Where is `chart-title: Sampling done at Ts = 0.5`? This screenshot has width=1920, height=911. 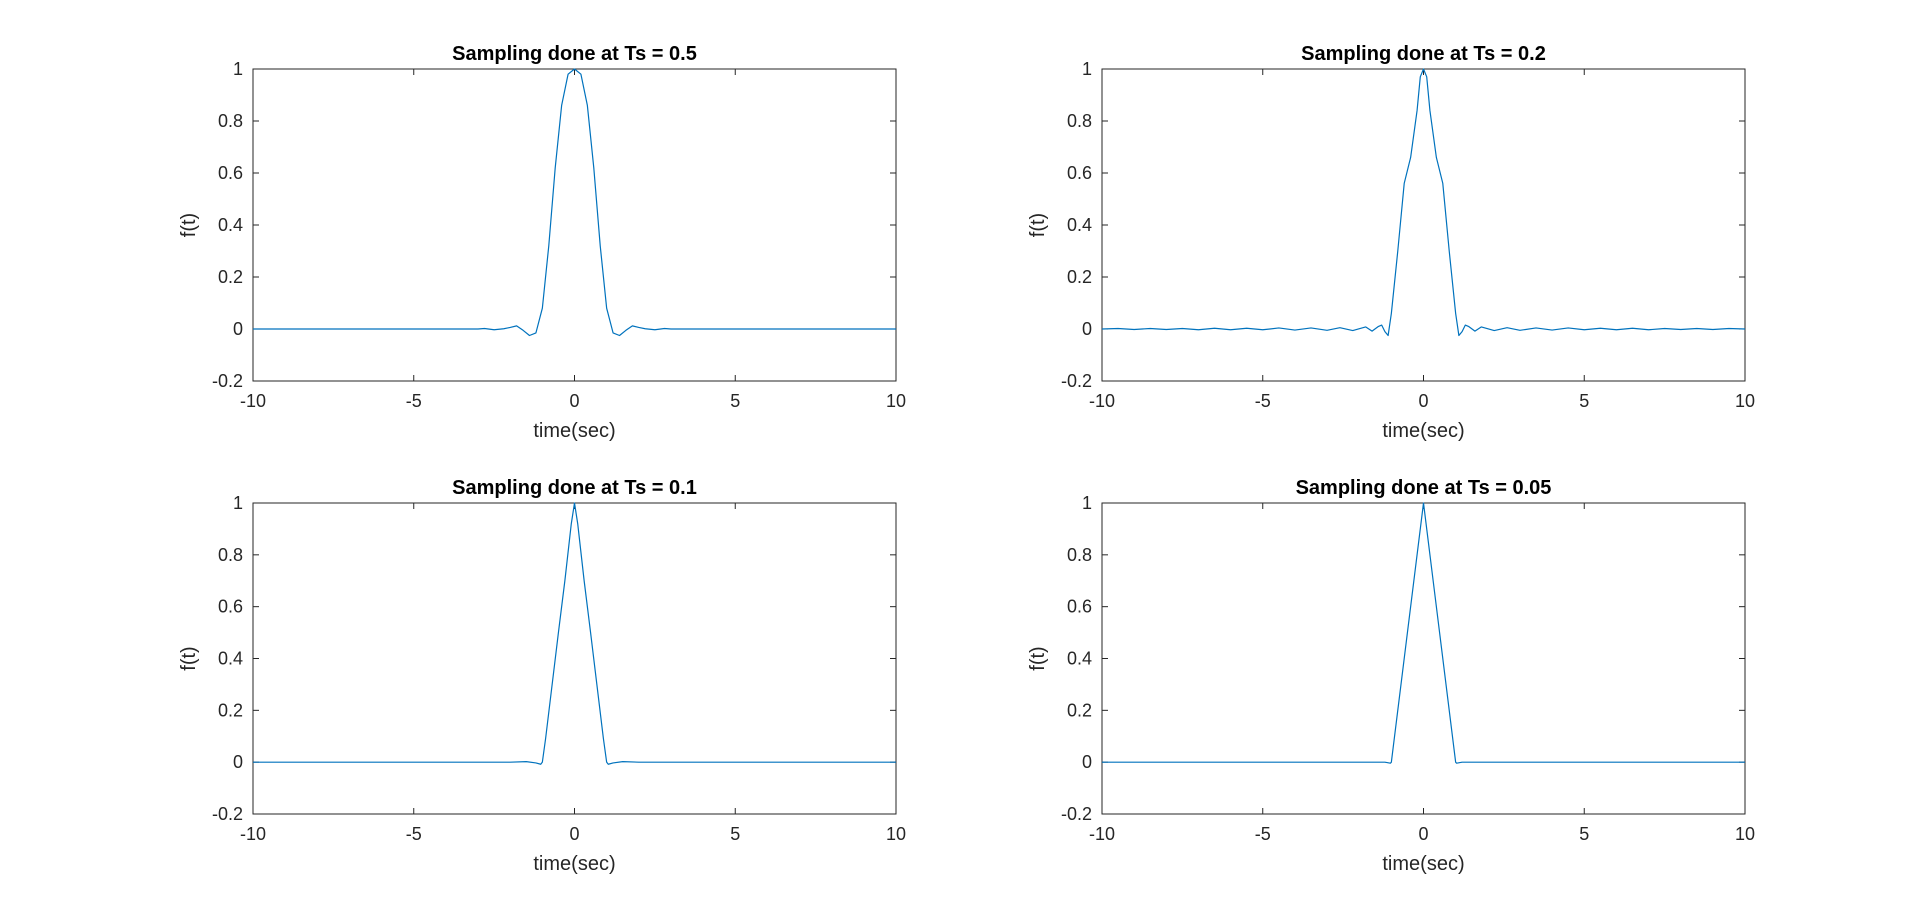
chart-title: Sampling done at Ts = 0.5 is located at coordinates (574, 54).